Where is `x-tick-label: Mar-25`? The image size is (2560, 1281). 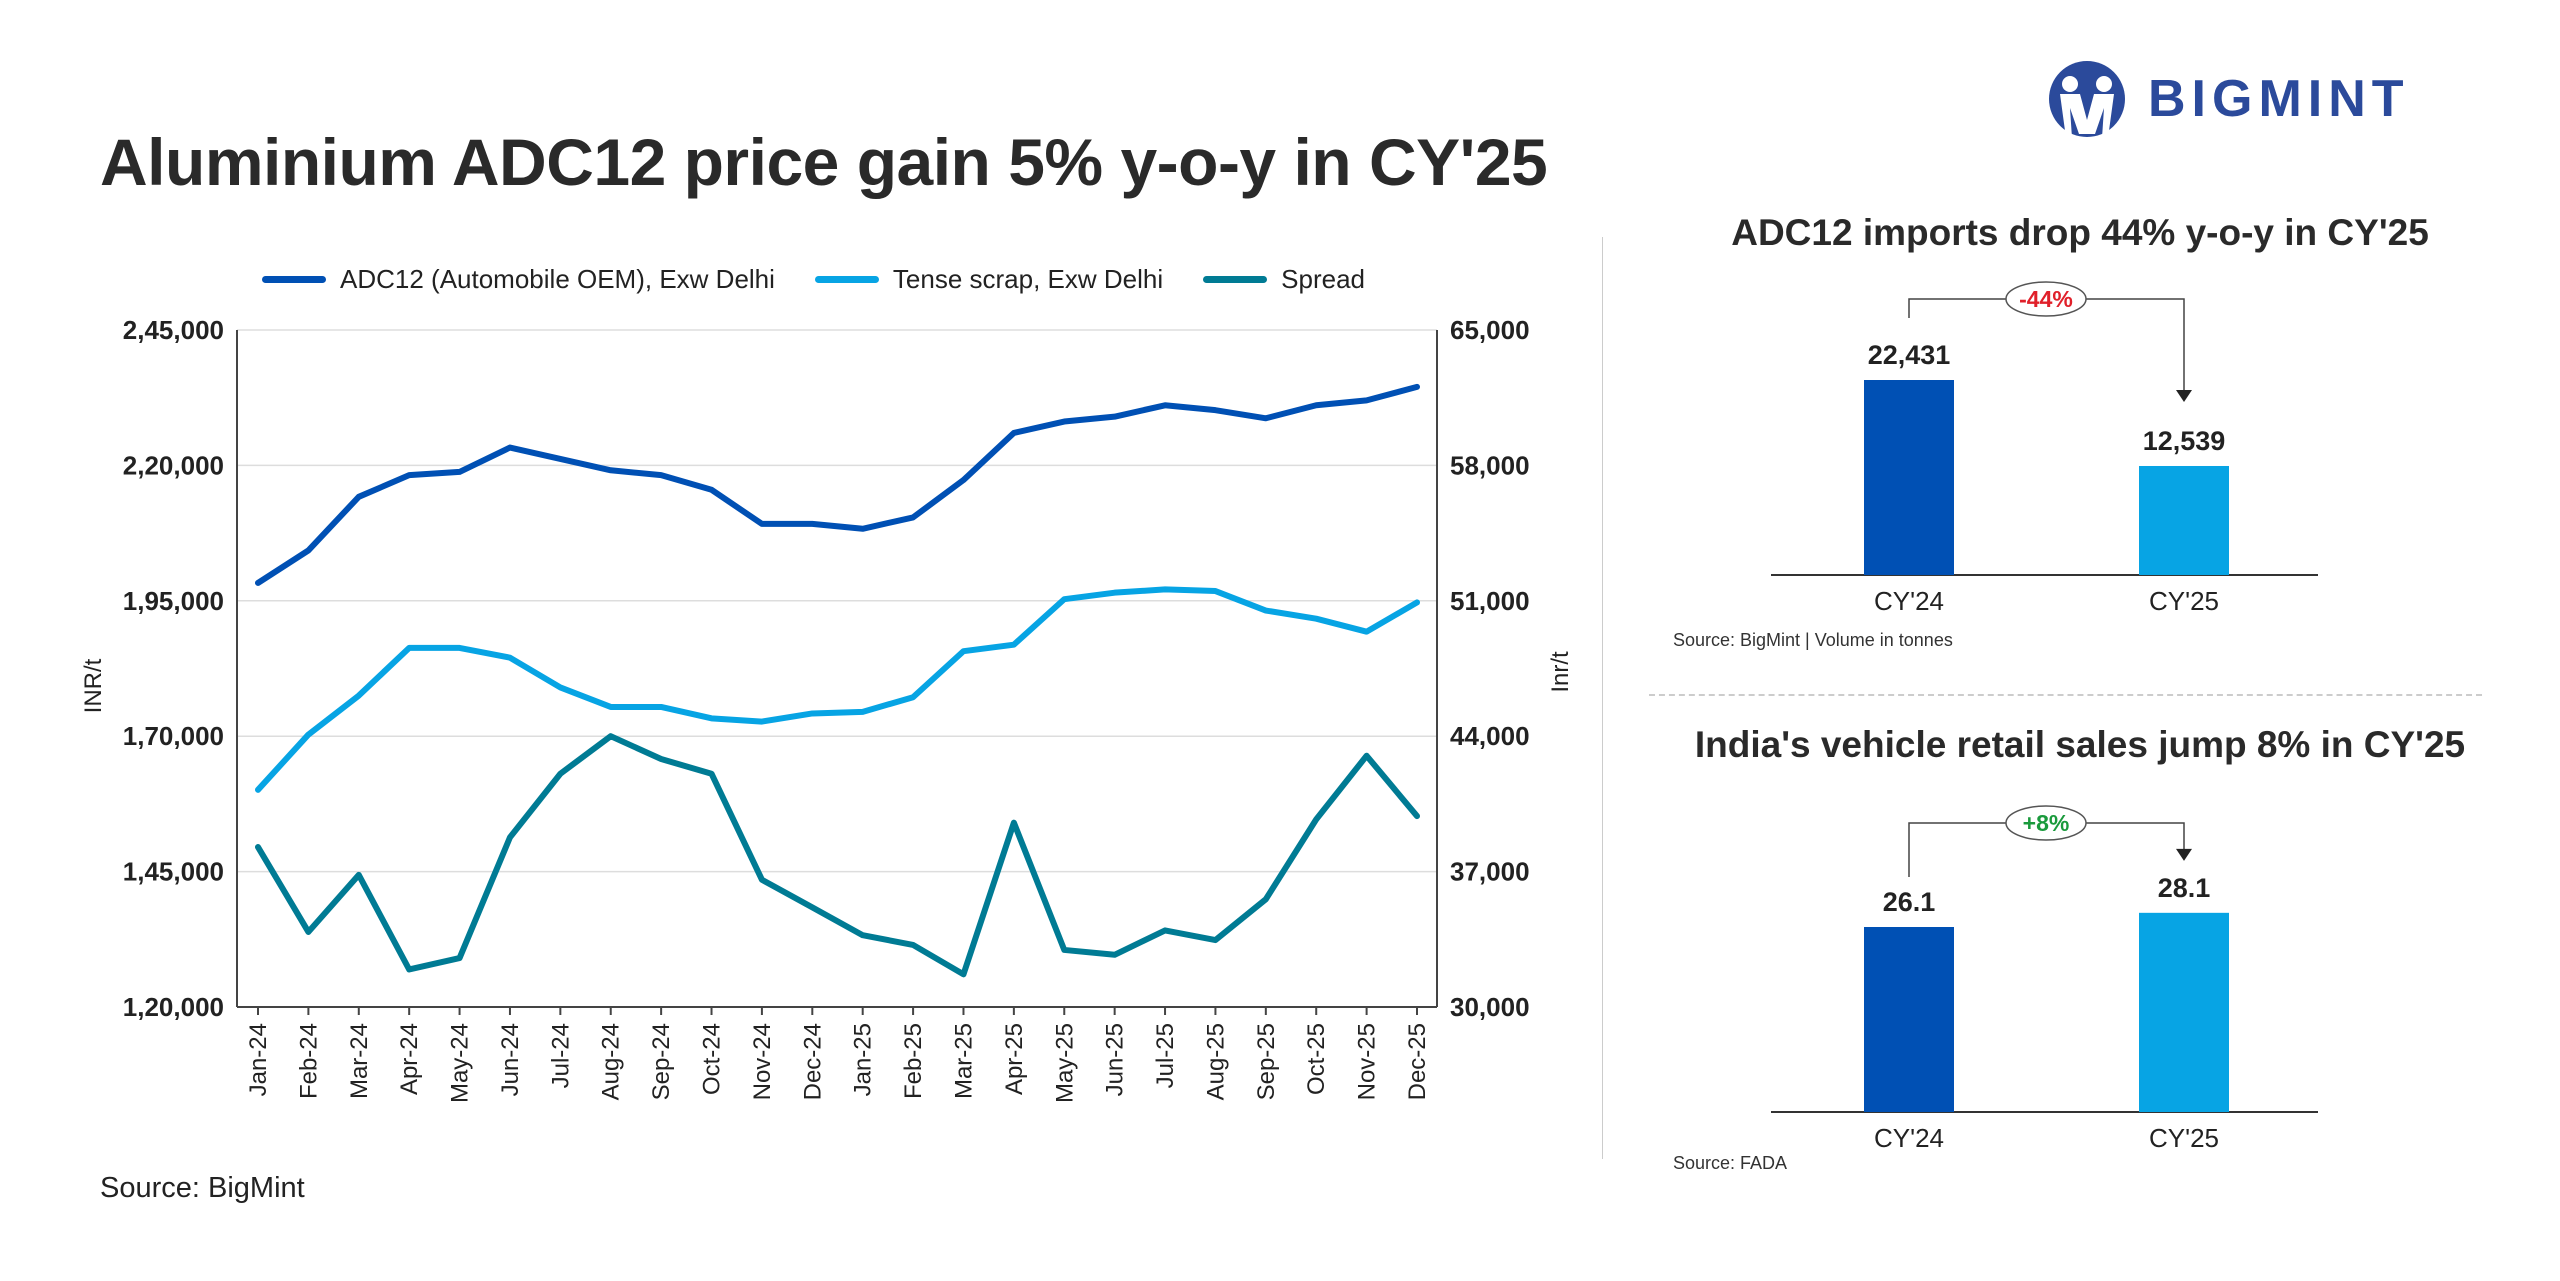
x-tick-label: Mar-25 is located at coordinates (963, 1061).